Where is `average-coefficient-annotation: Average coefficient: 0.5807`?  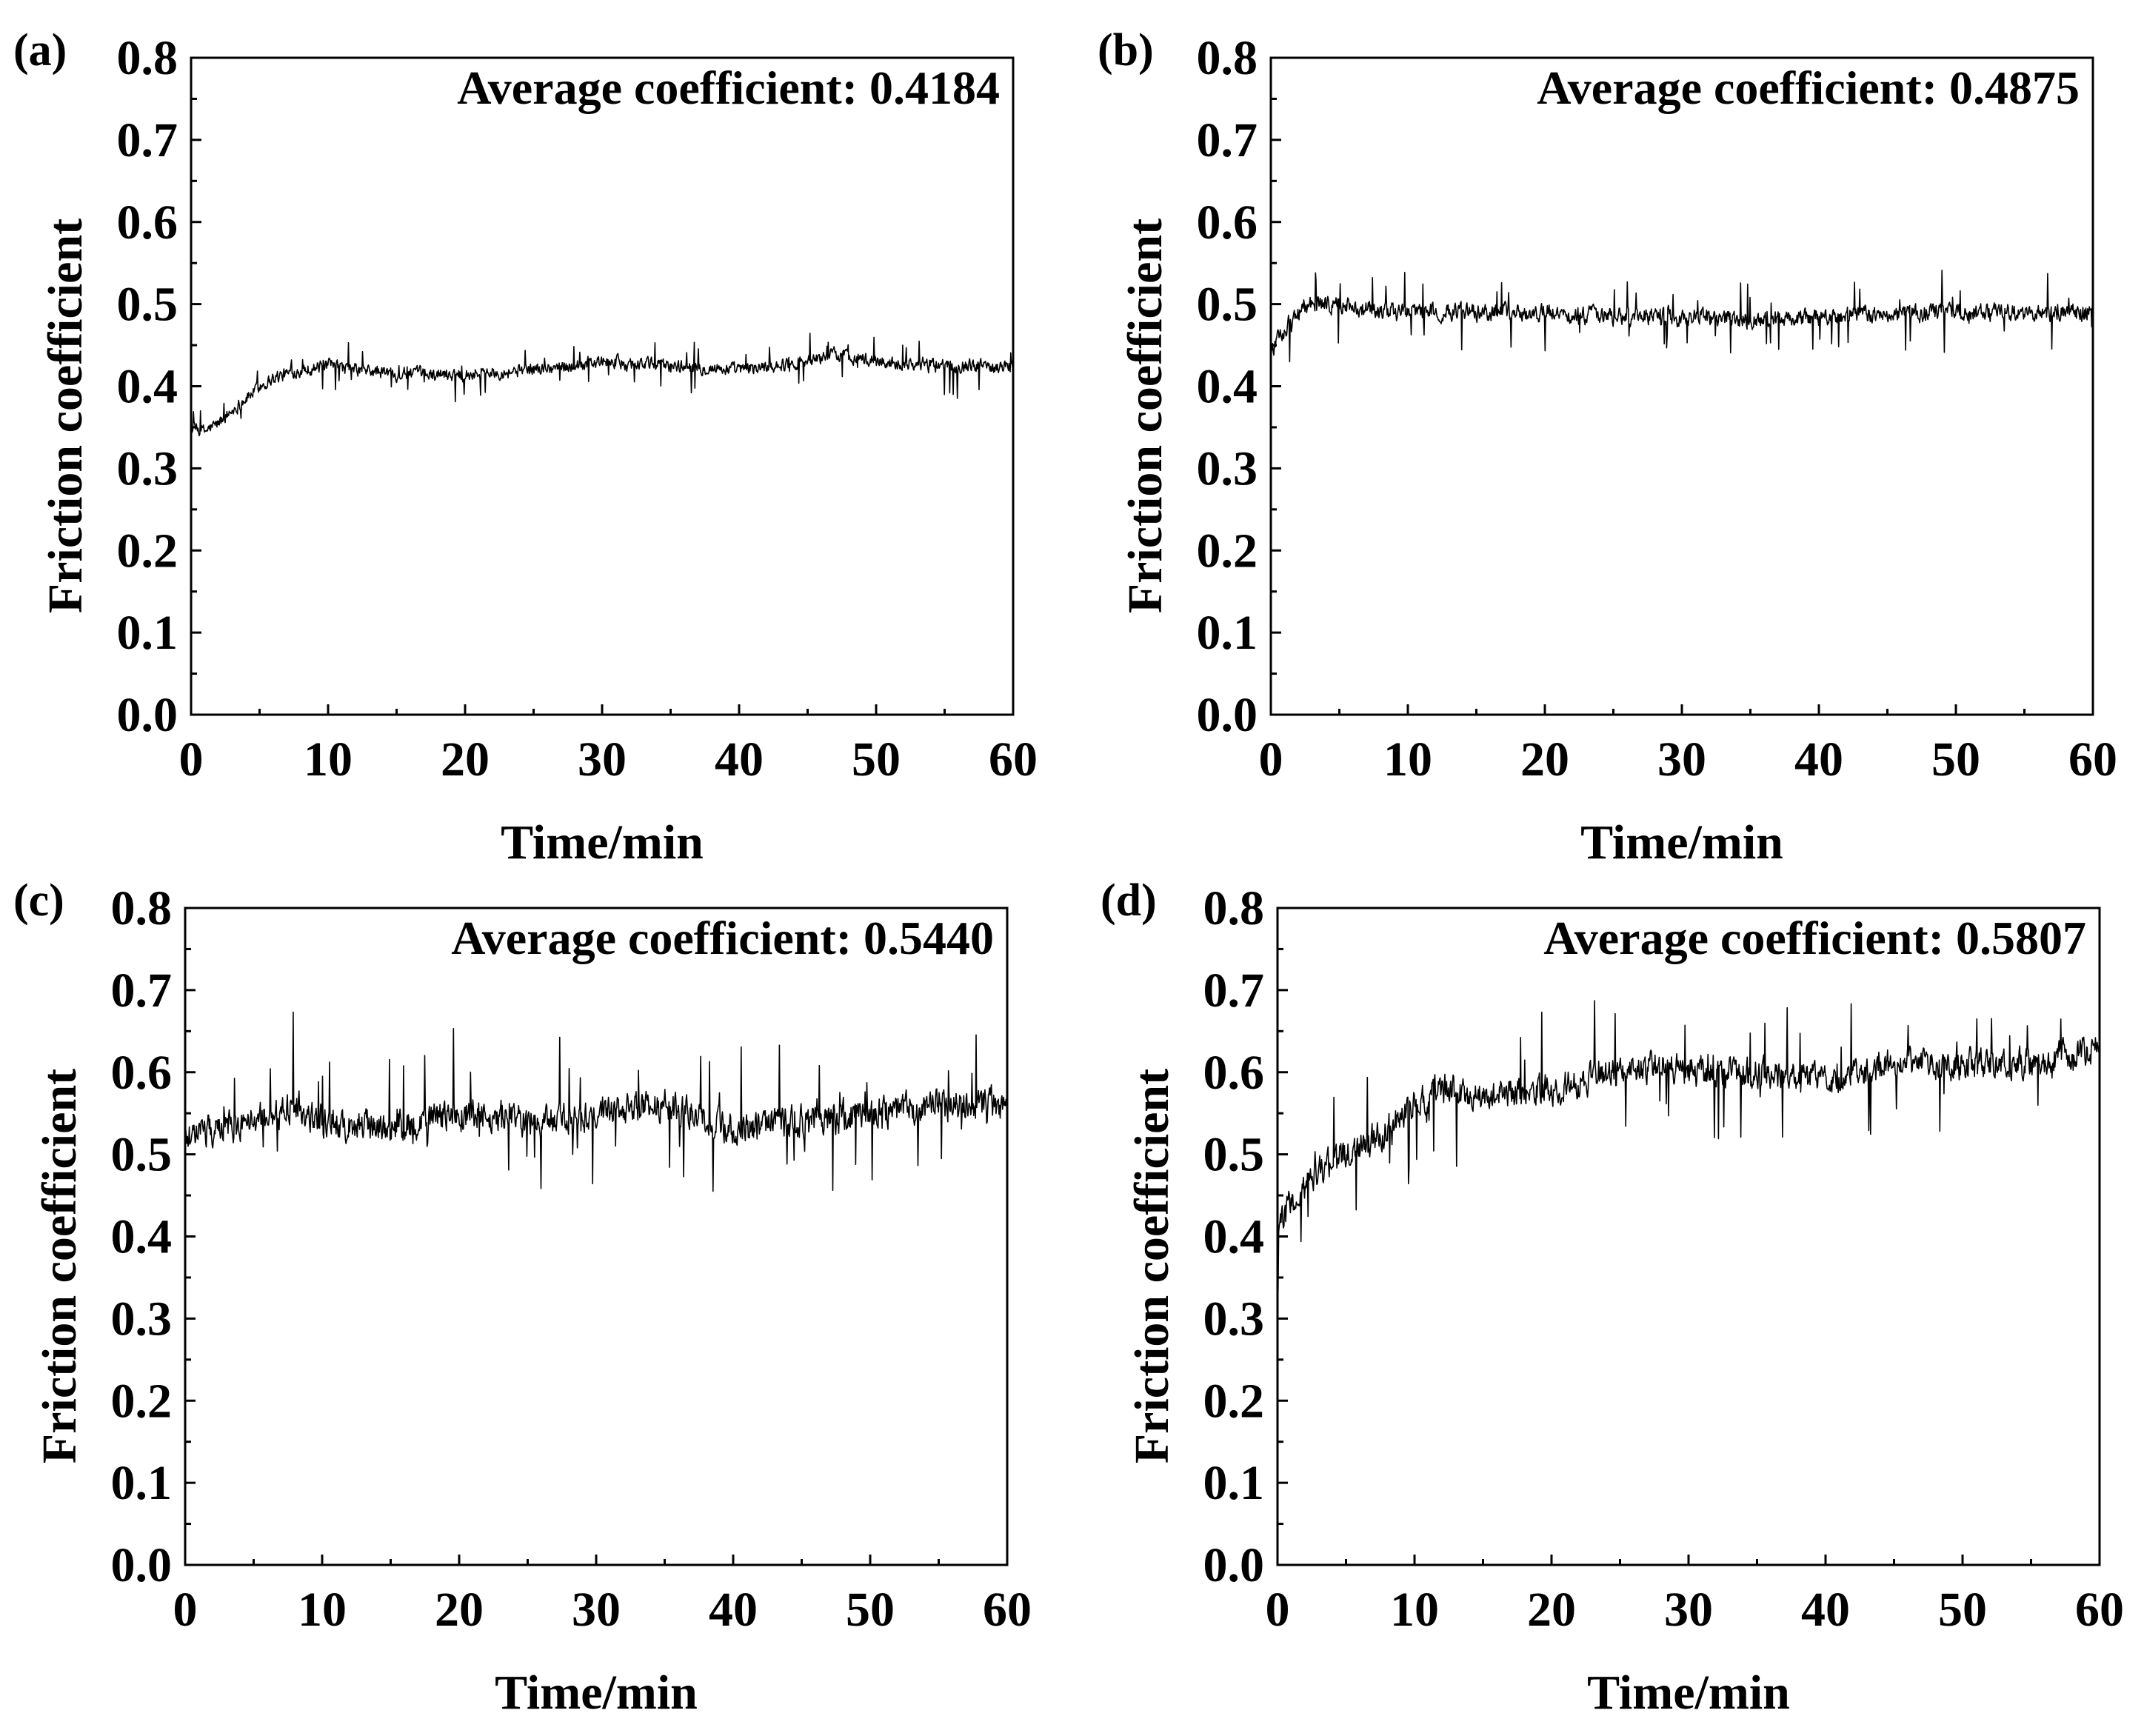 average-coefficient-annotation: Average coefficient: 0.5807 is located at coordinates (1814, 938).